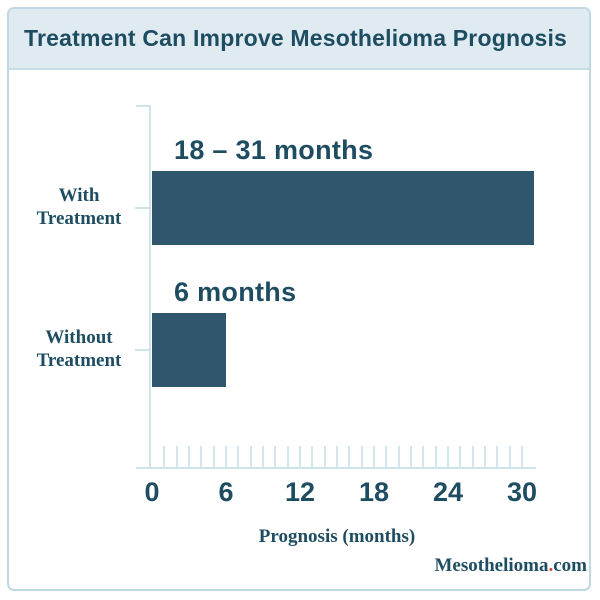  I want to click on y-axis-top-cap, so click(143, 106).